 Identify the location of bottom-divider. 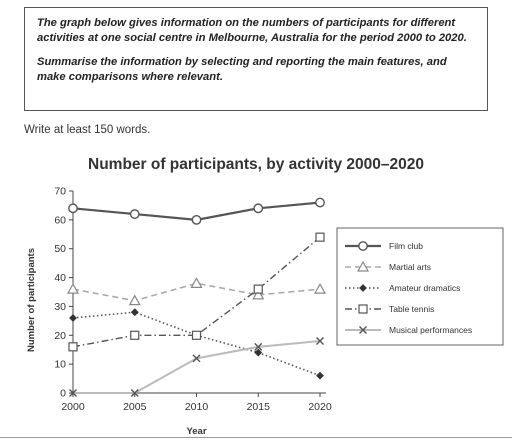
(256, 437).